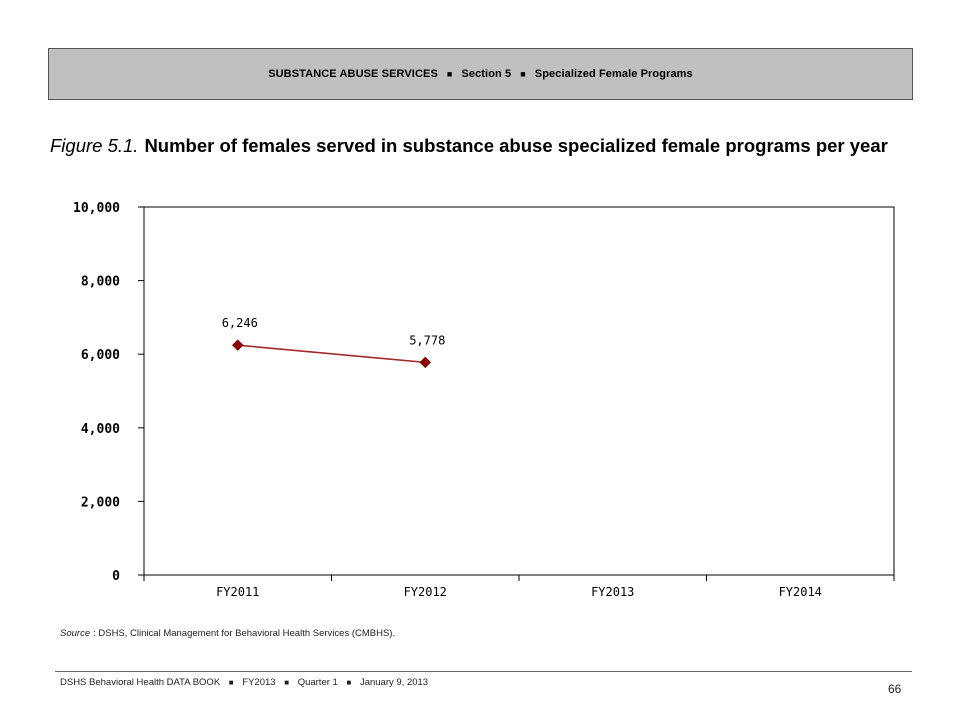 The width and height of the screenshot is (960, 720). I want to click on y-tick-label: 10,000, so click(96, 208).